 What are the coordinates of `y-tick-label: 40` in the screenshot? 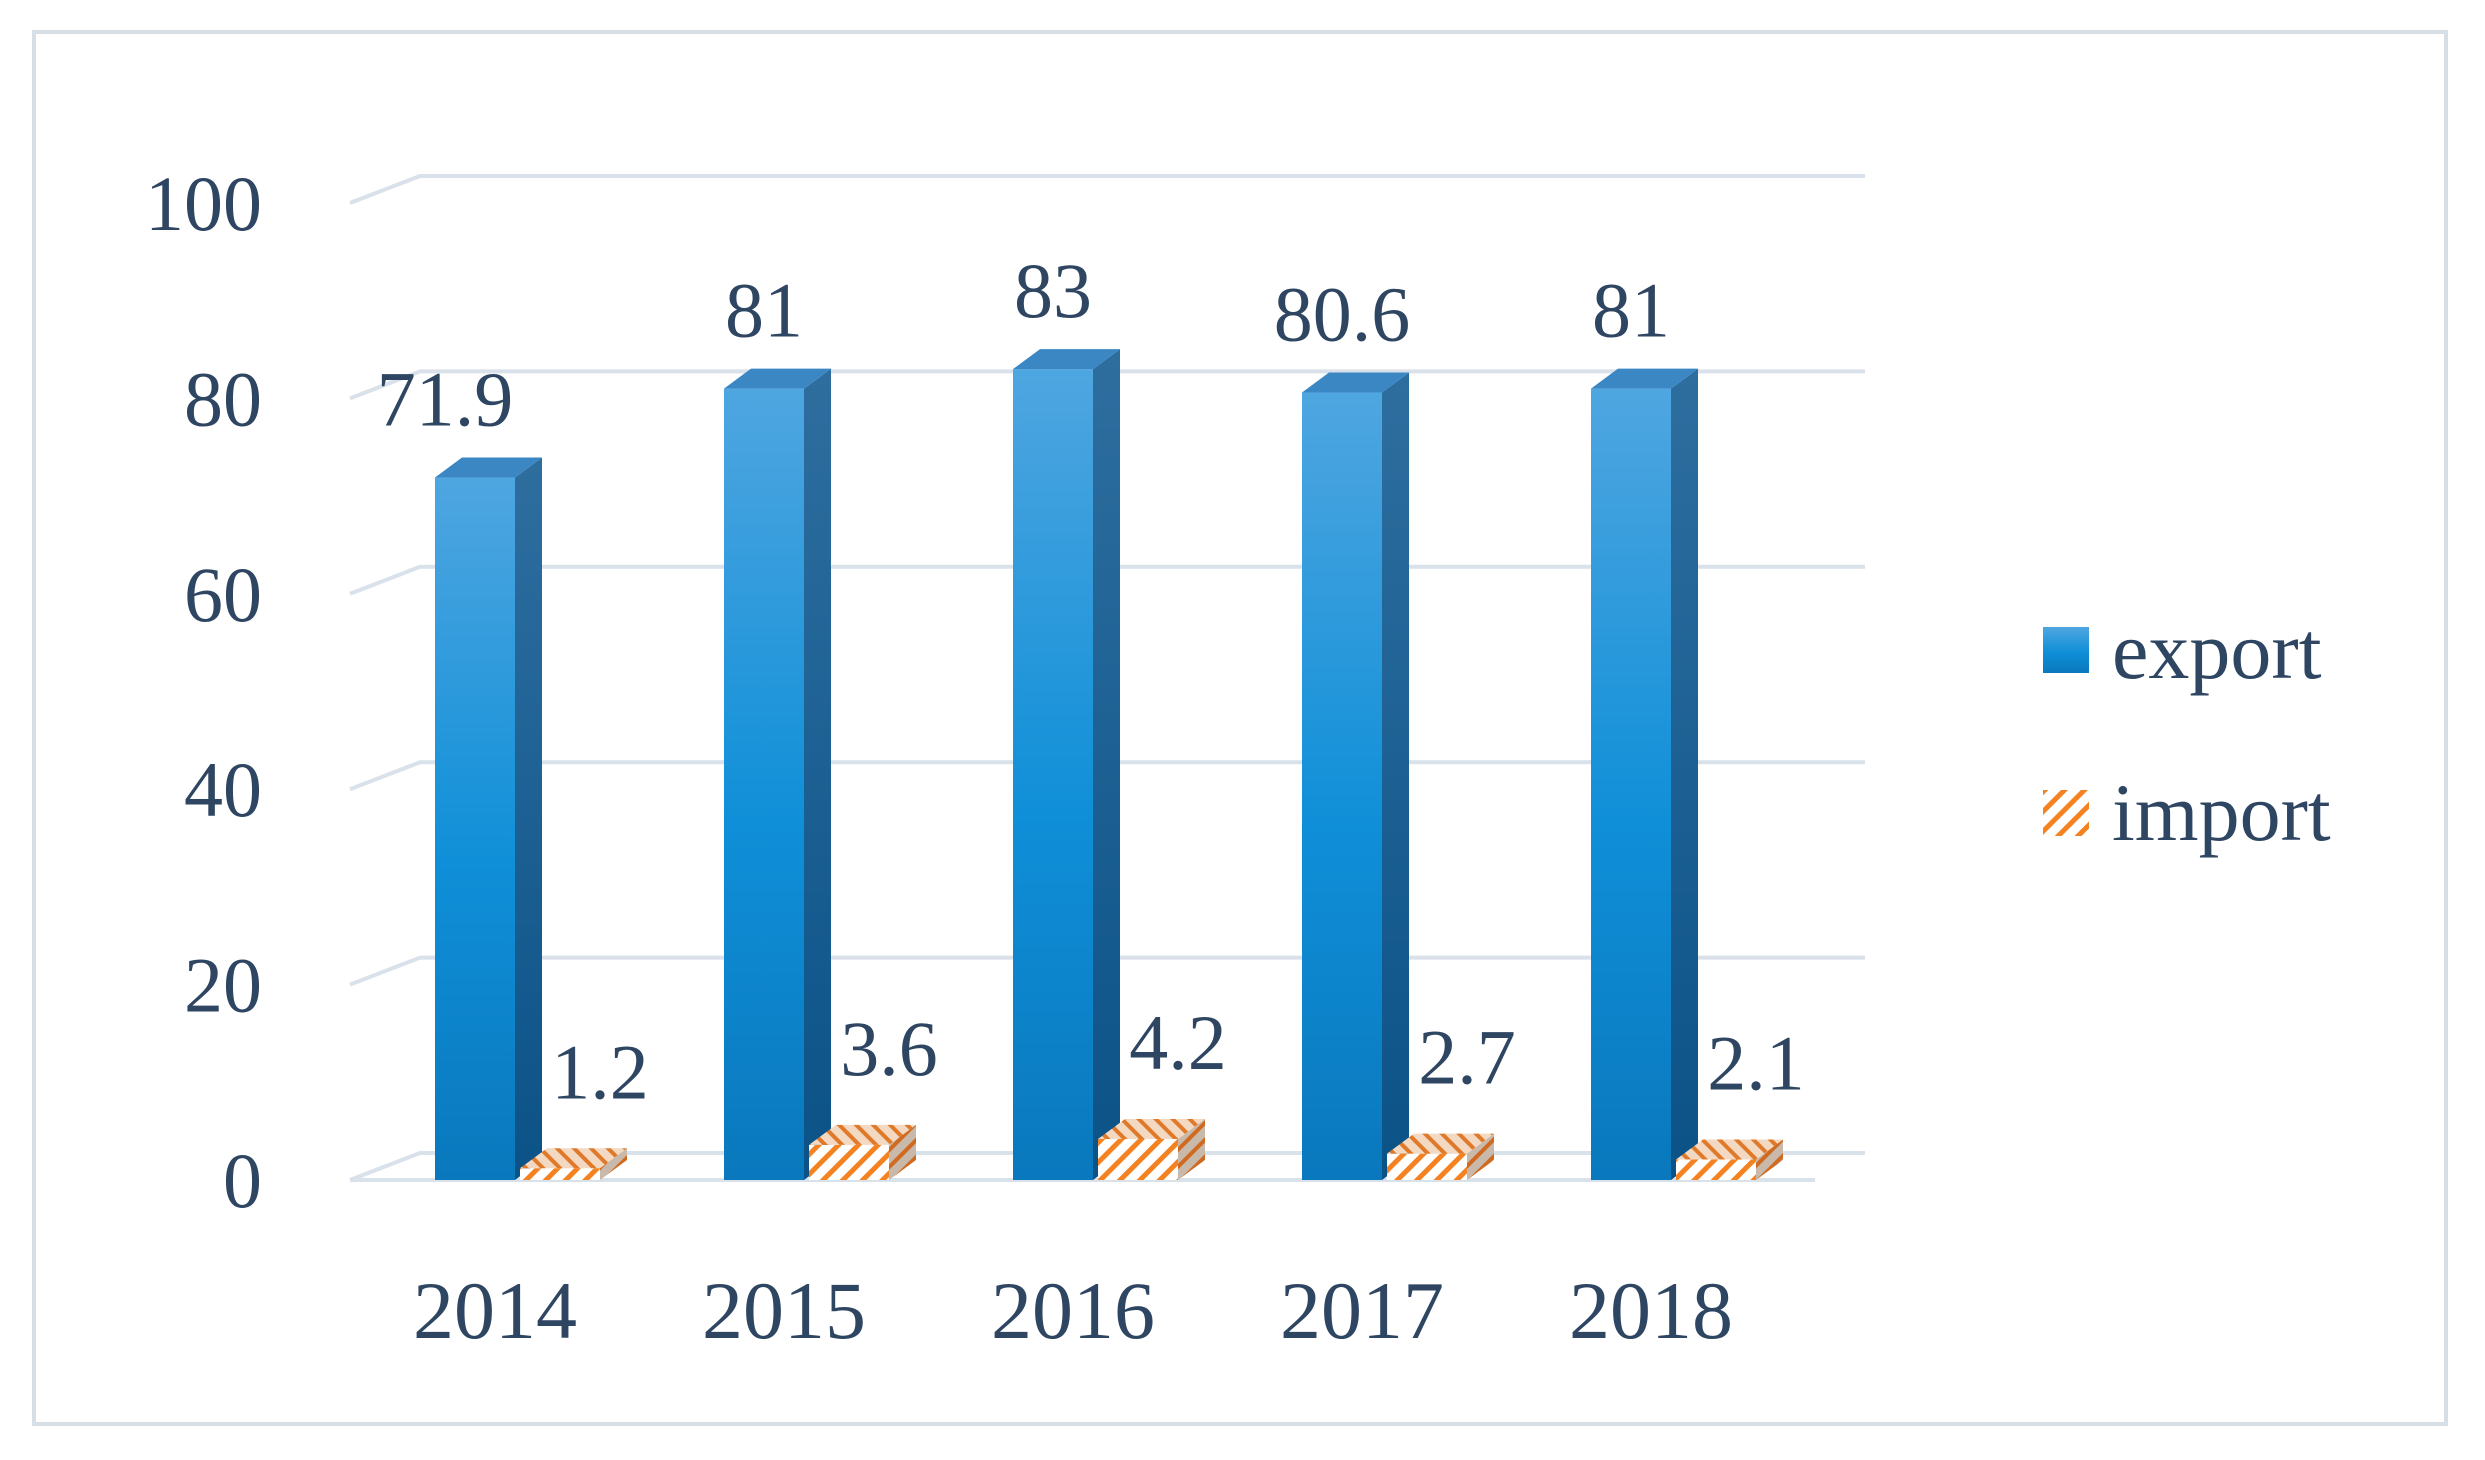 It's located at (223, 789).